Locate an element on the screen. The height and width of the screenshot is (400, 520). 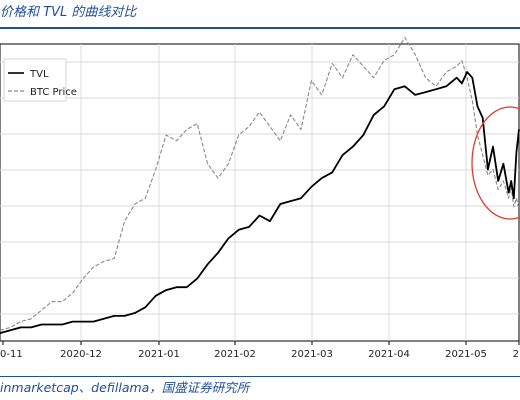
legend: TVL BTC Price is located at coordinates (40, 80).